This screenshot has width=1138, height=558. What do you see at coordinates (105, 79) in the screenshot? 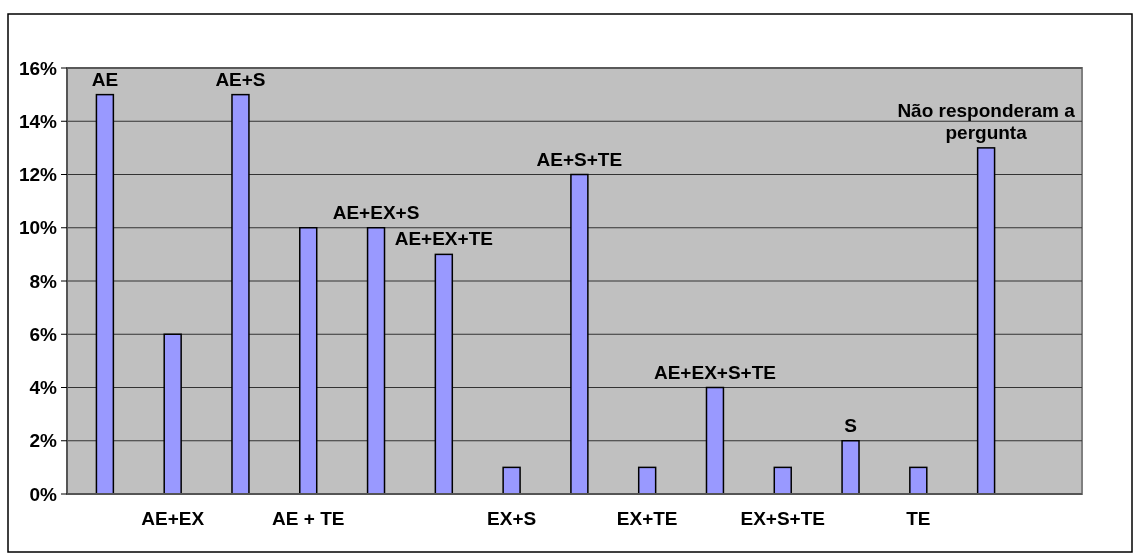
I see `data-label: AE` at bounding box center [105, 79].